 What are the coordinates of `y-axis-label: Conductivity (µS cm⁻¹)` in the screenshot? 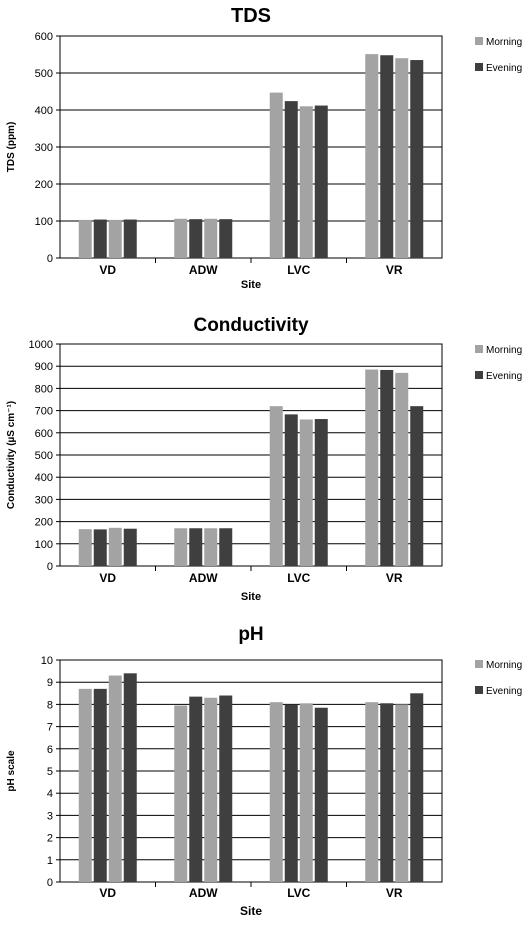 It's located at (11, 455).